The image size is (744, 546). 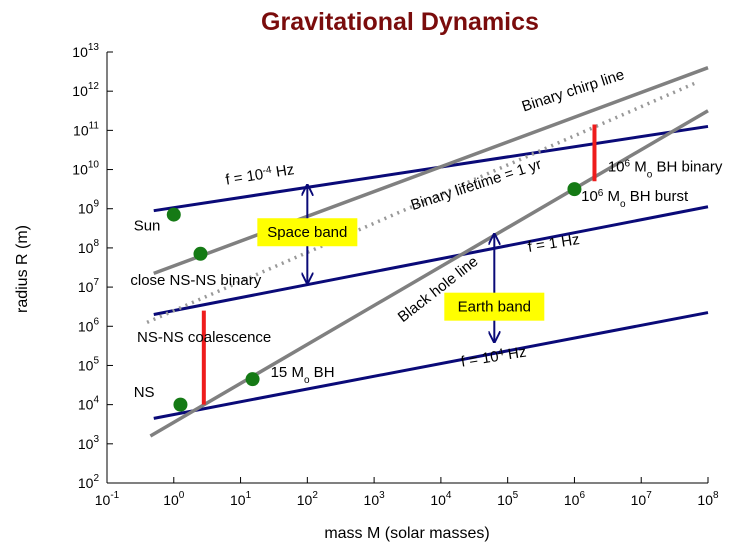 I want to click on label-15-msun-bh: 15 Mo BH, so click(x=303, y=375).